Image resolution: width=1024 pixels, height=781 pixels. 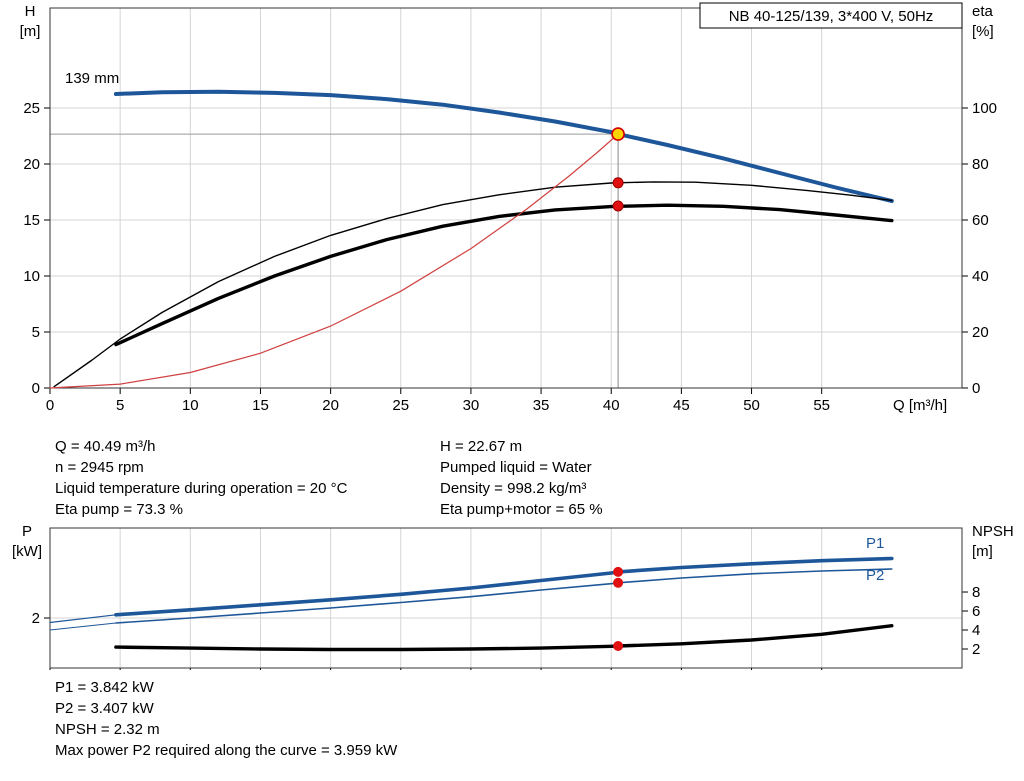 What do you see at coordinates (618, 206) in the screenshot?
I see `eta-pump-motor-point-marker` at bounding box center [618, 206].